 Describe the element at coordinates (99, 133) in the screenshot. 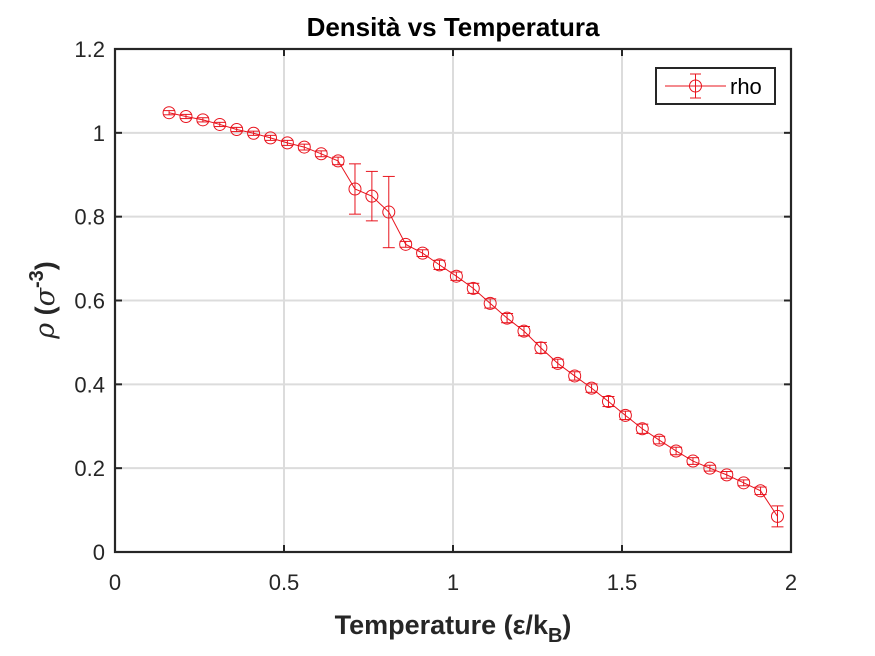

I see `y-tick-label: 1` at that location.